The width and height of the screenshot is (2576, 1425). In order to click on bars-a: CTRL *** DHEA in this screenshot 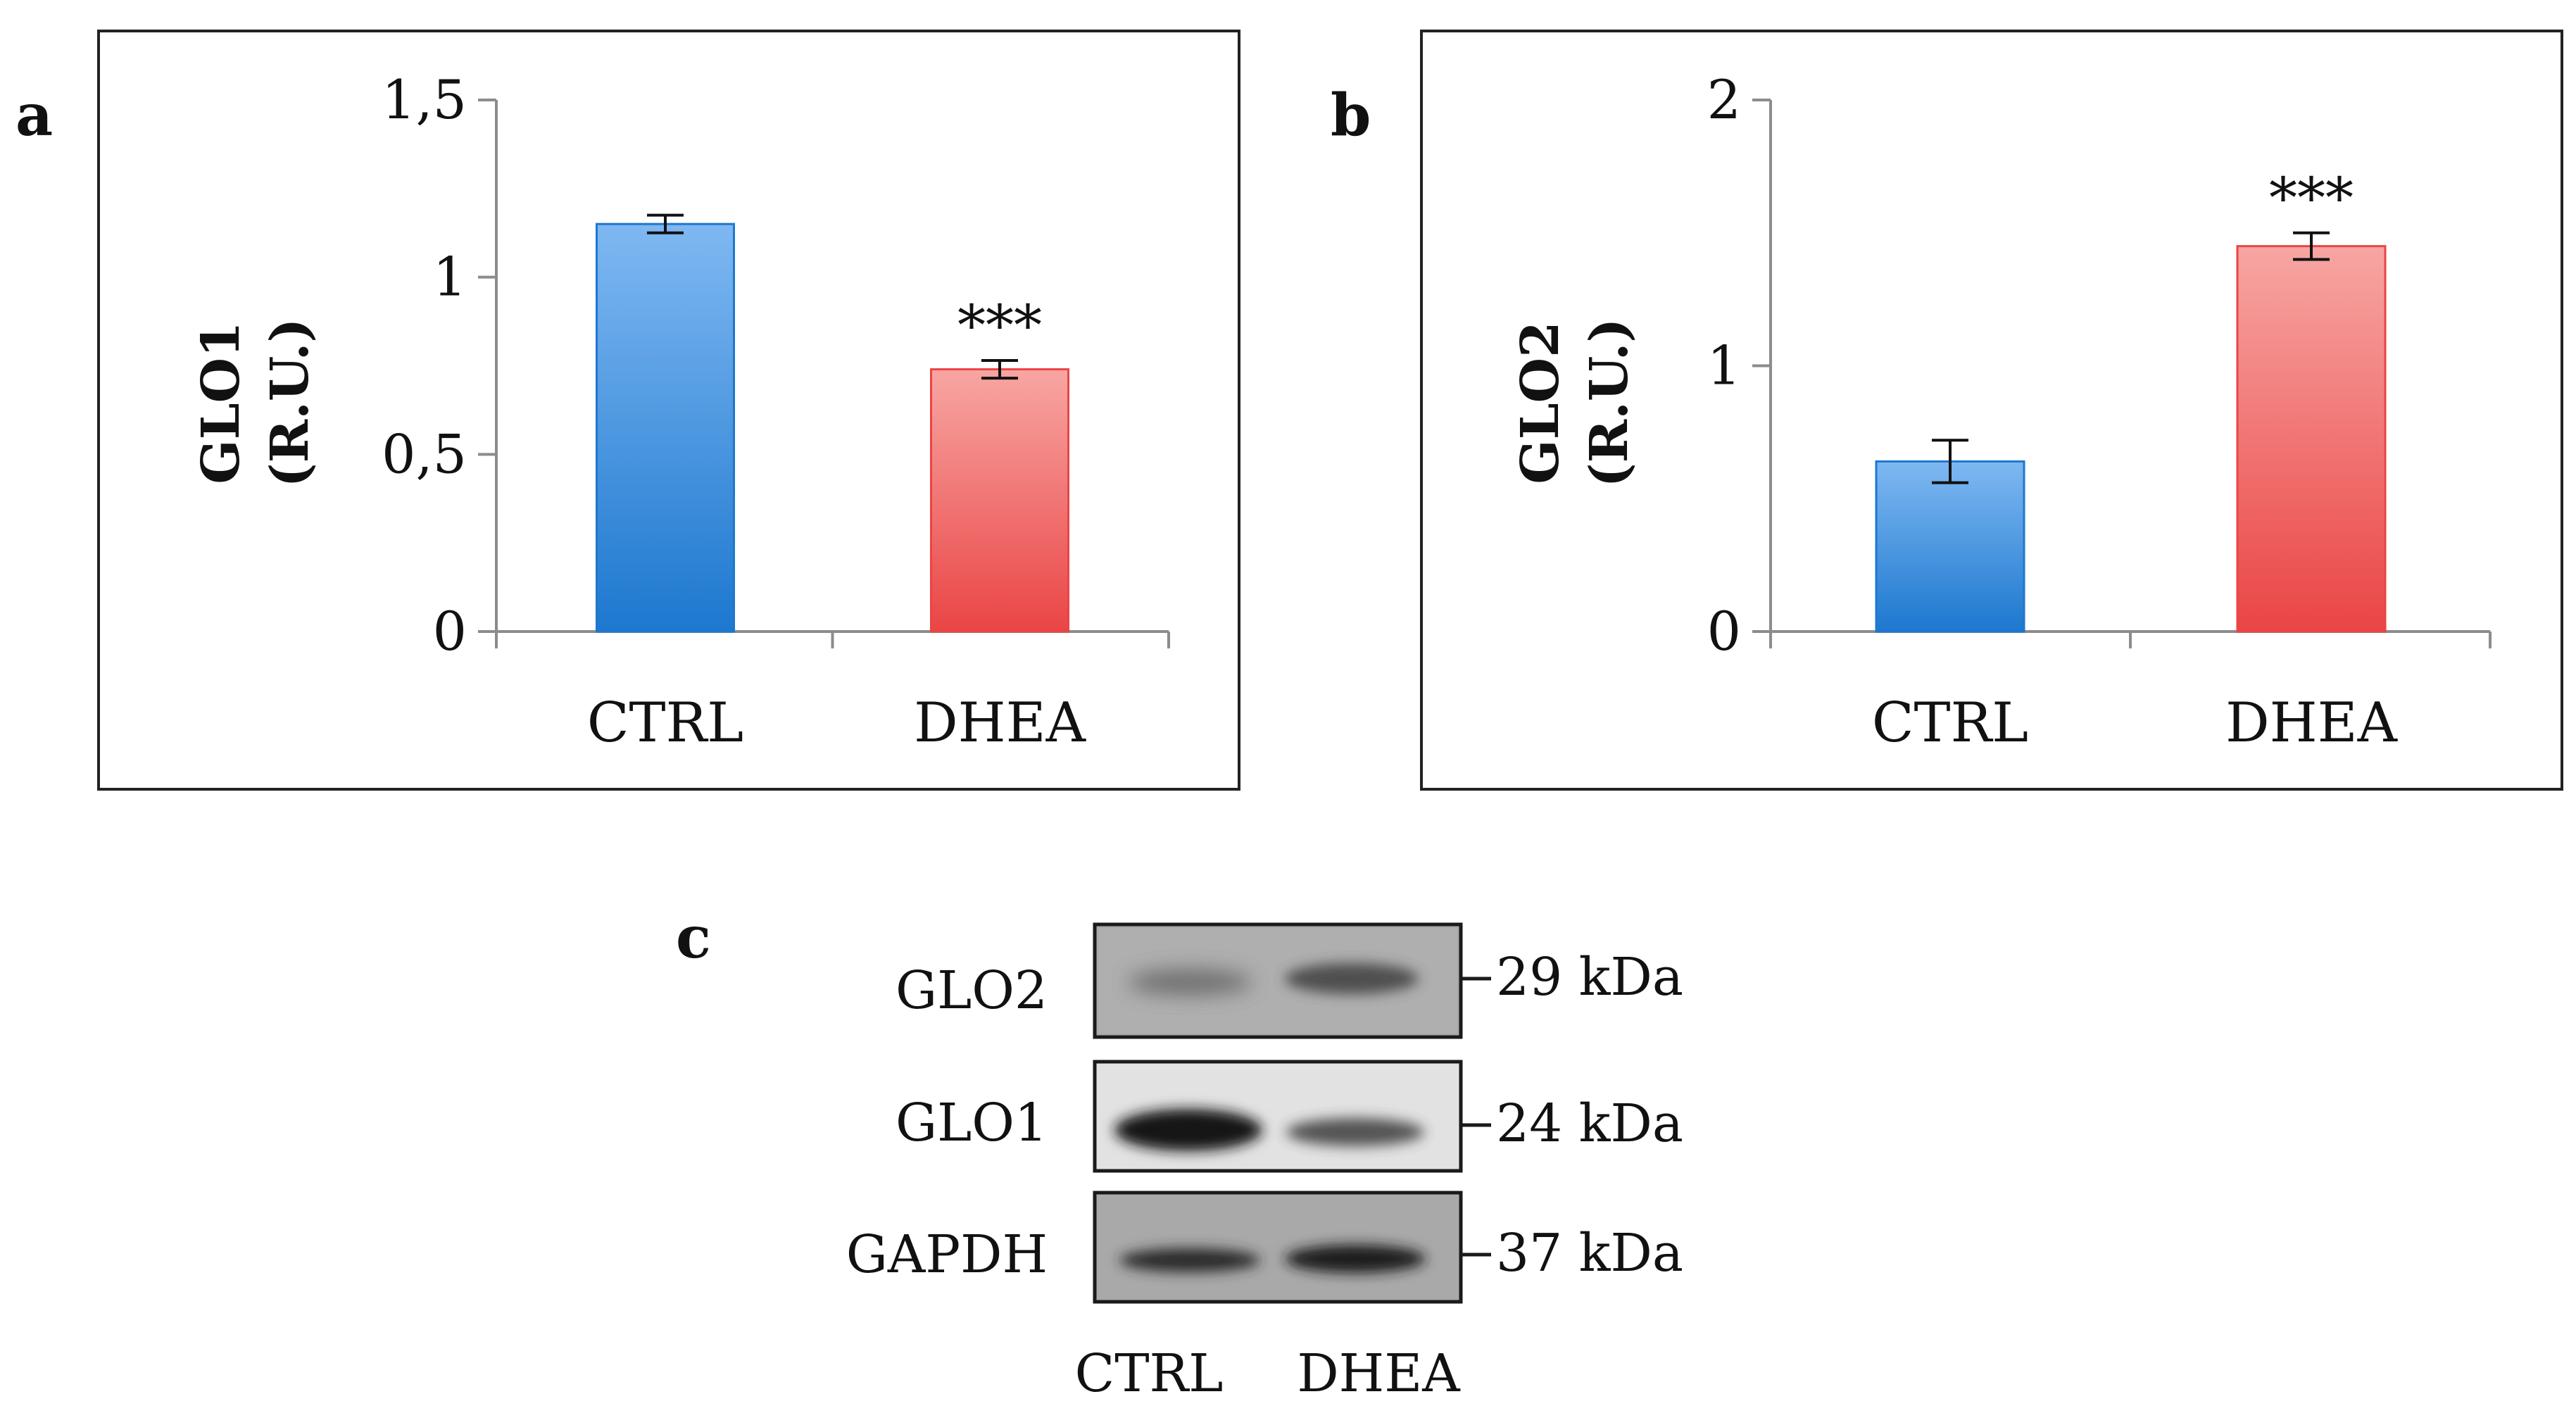, I will do `click(837, 484)`.